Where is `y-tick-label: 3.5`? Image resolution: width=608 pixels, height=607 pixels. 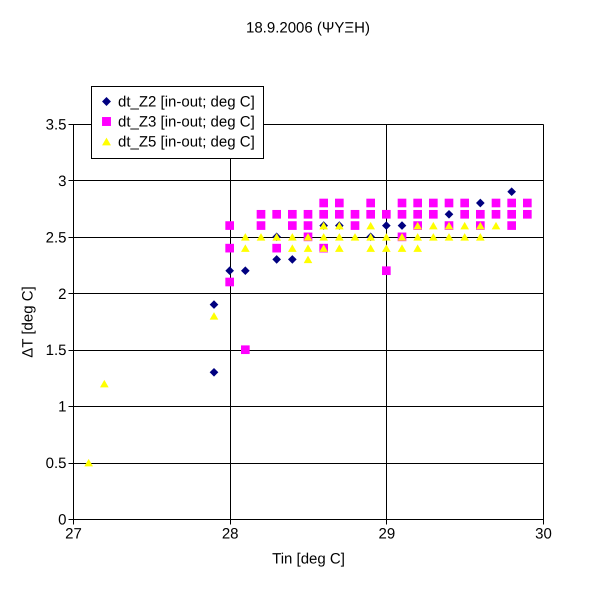 y-tick-label: 3.5 is located at coordinates (56, 125).